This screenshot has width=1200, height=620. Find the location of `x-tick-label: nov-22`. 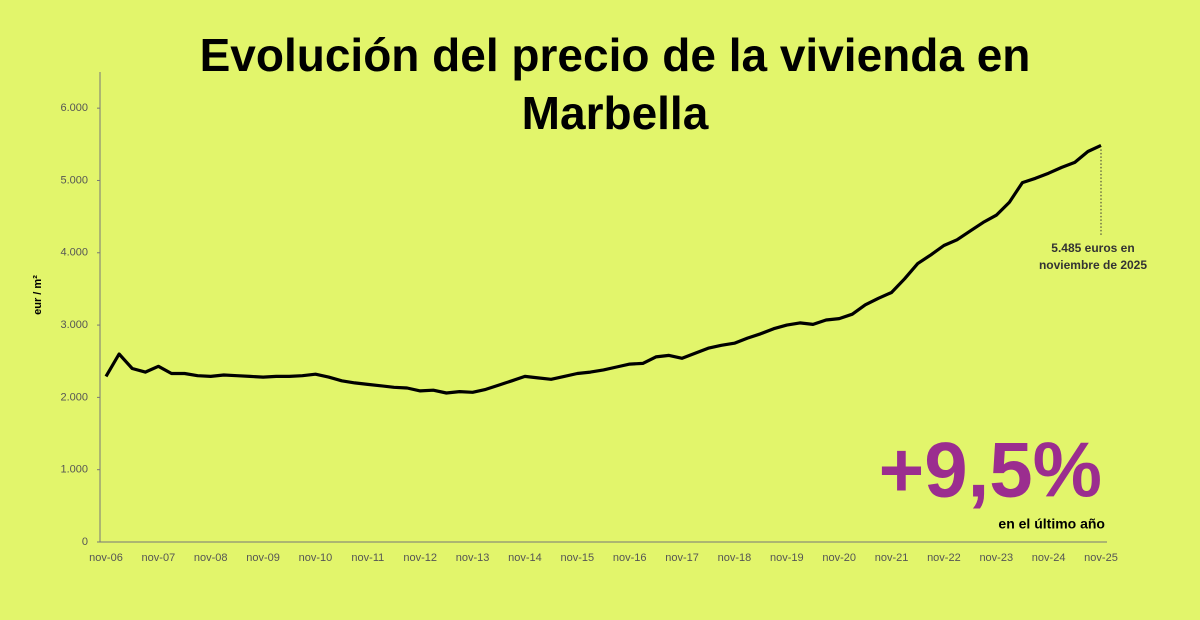

x-tick-label: nov-22 is located at coordinates (944, 558).